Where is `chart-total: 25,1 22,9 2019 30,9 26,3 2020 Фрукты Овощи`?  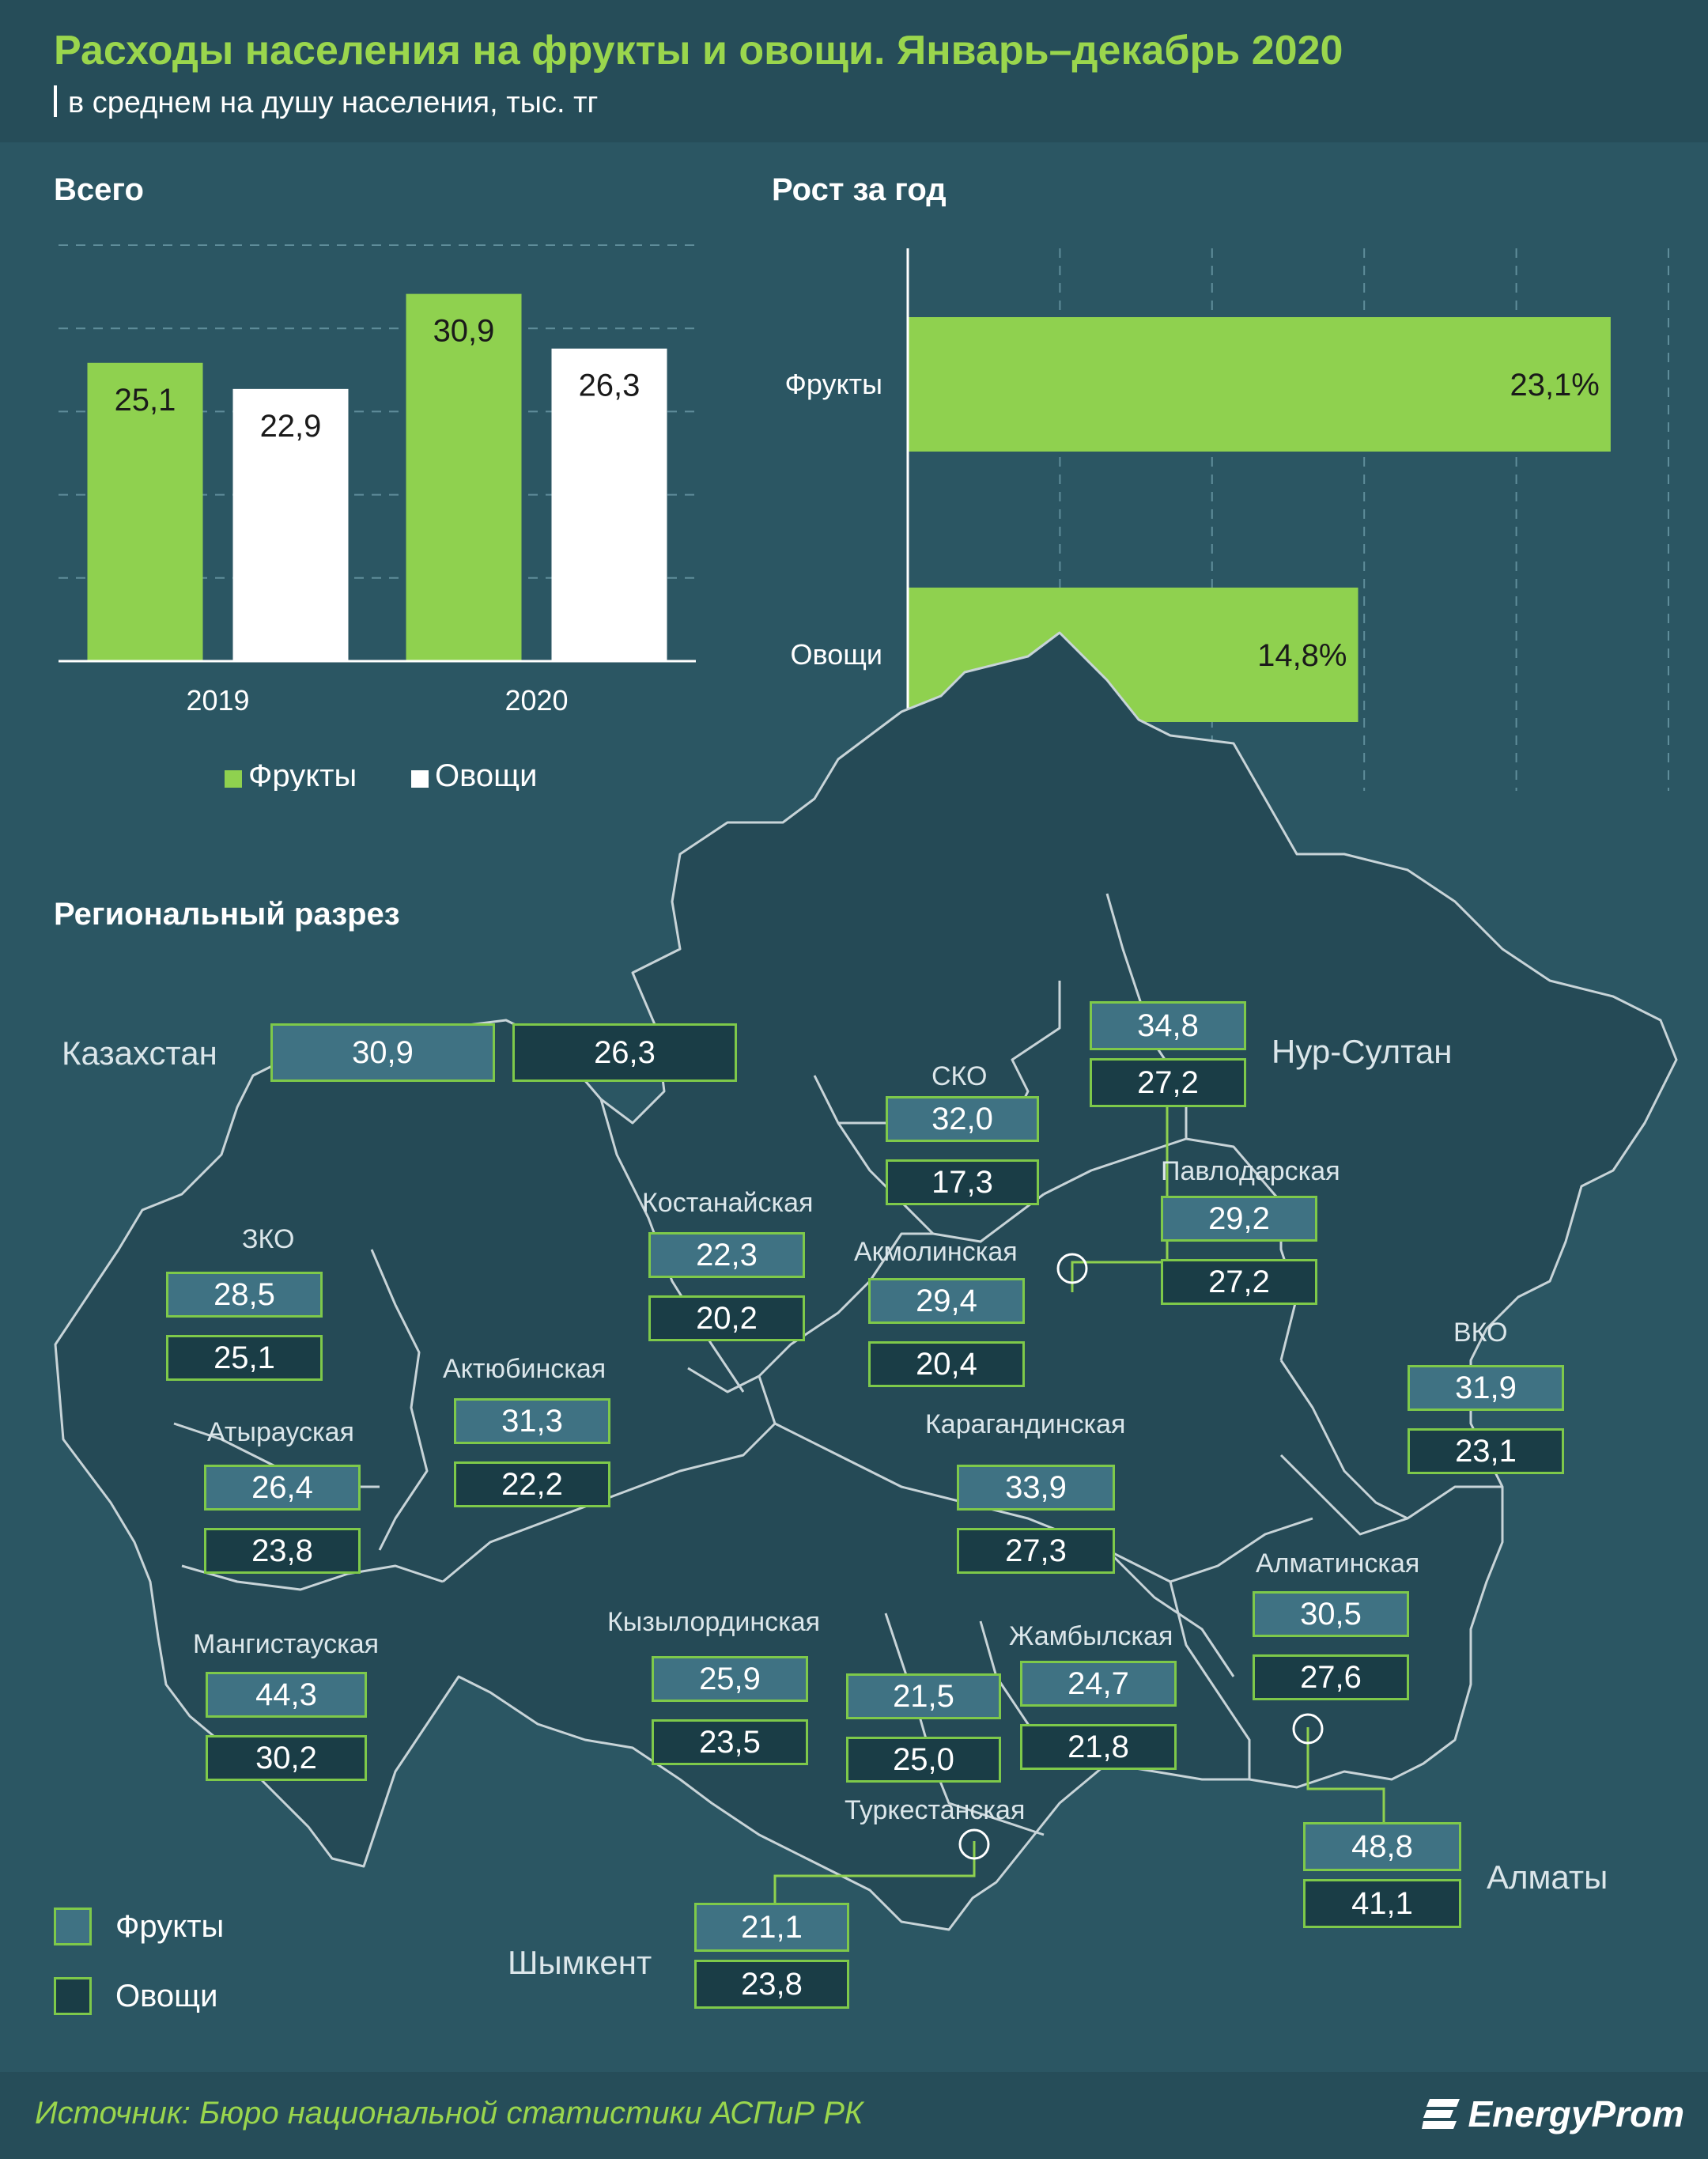
chart-total: 25,1 22,9 2019 30,9 26,3 2020 Фрукты Овощи is located at coordinates (377, 517).